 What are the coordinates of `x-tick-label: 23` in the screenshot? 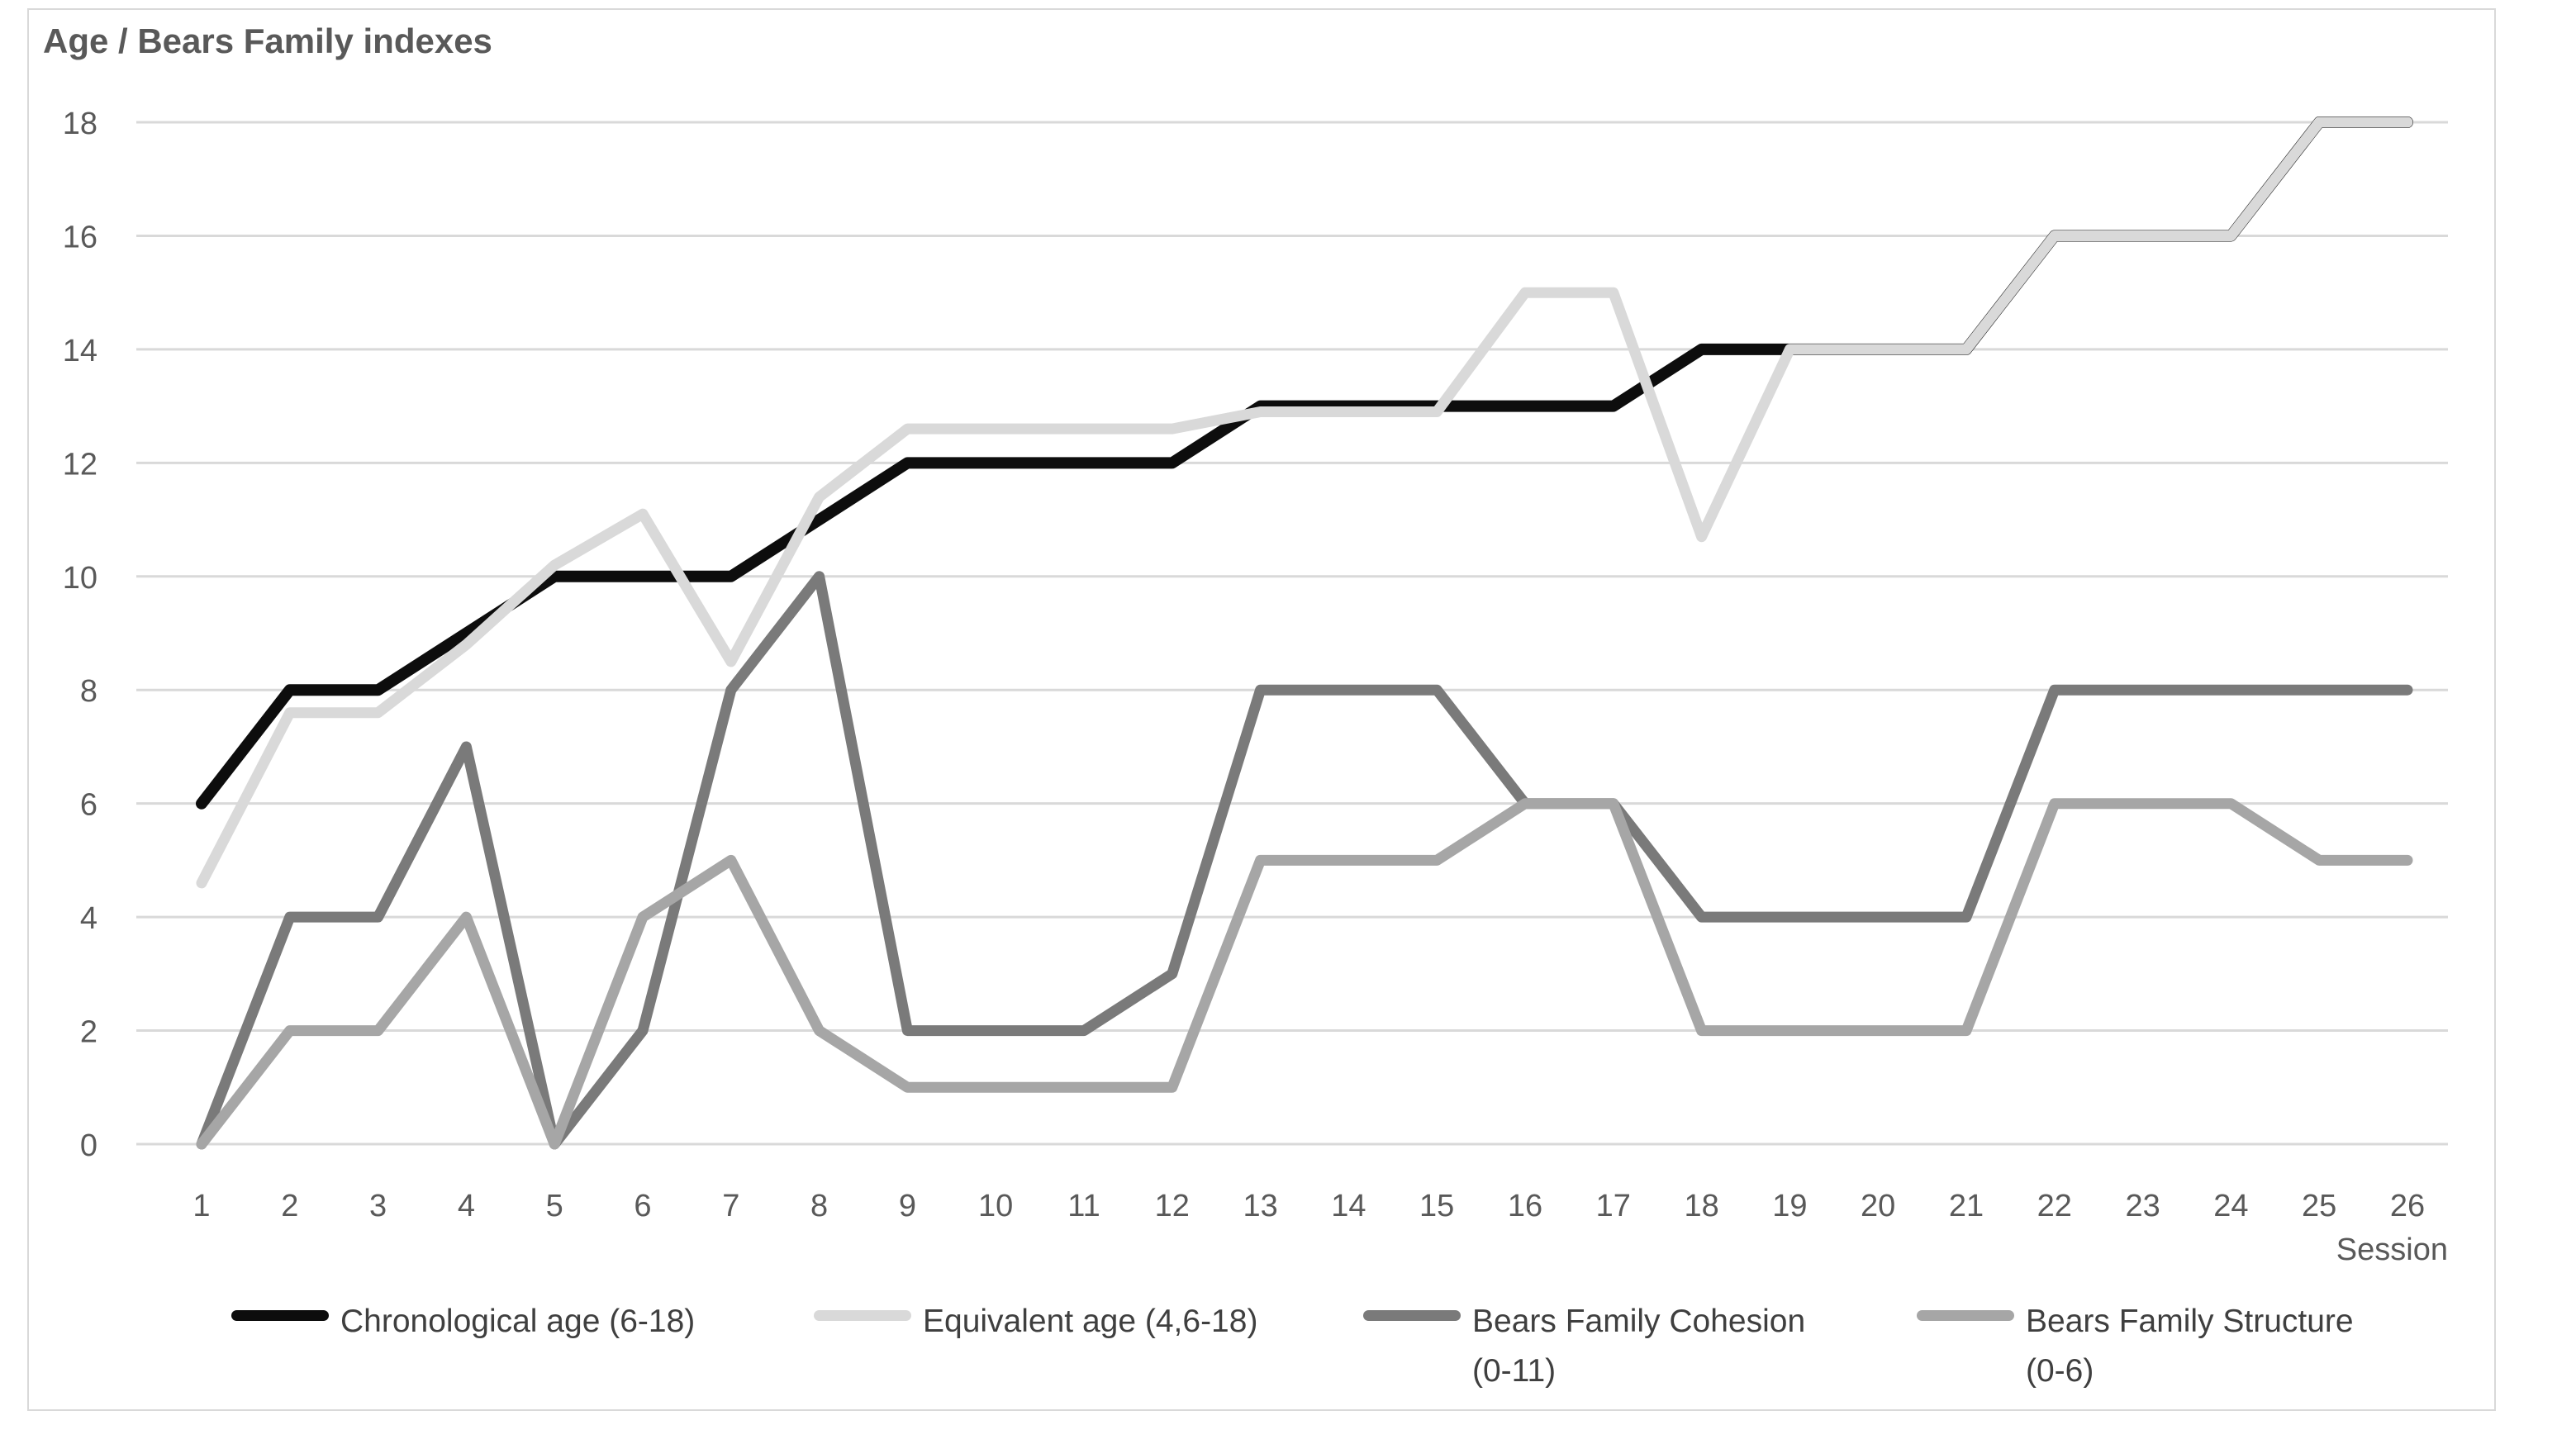 It's located at (2142, 1206).